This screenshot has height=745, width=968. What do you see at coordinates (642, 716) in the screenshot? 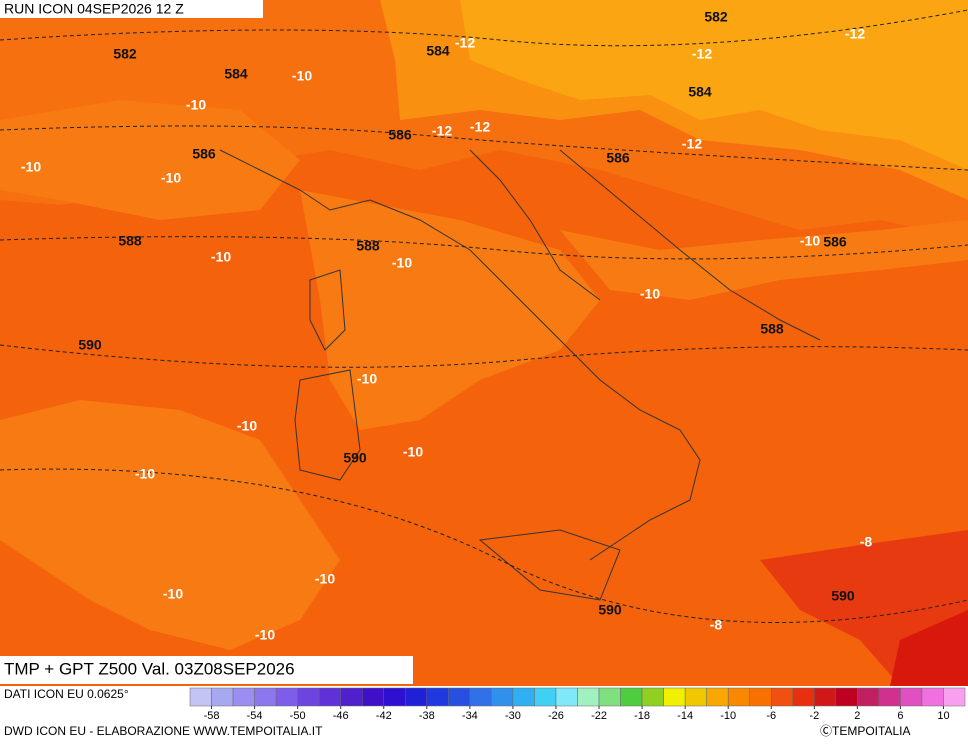
I see `scale-tick-label: -18` at bounding box center [642, 716].